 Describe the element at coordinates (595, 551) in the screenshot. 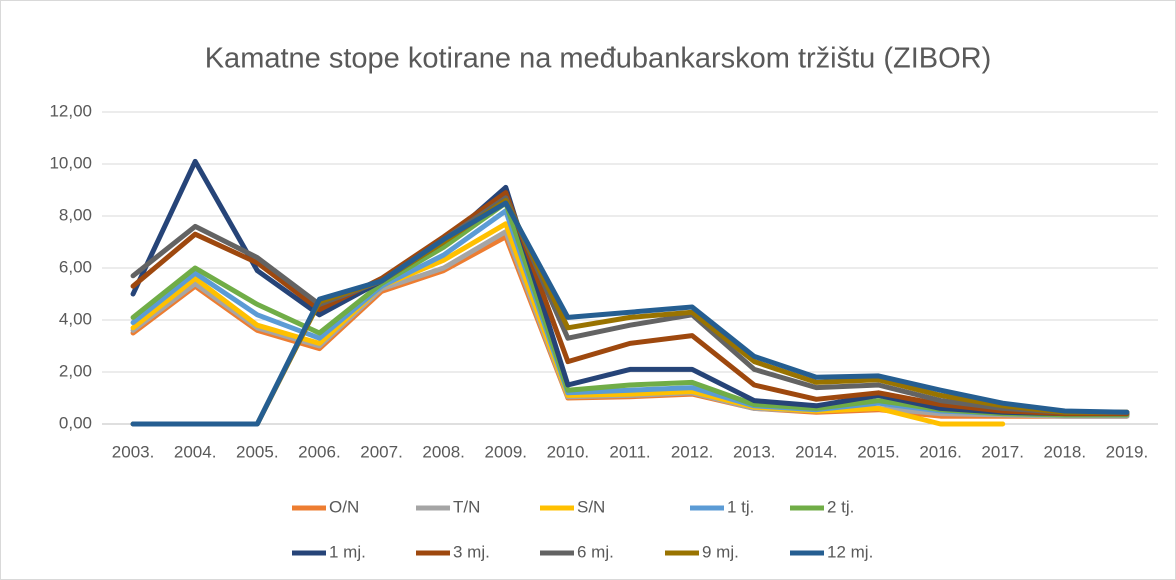

I see `legend-label: 6 mj.` at that location.